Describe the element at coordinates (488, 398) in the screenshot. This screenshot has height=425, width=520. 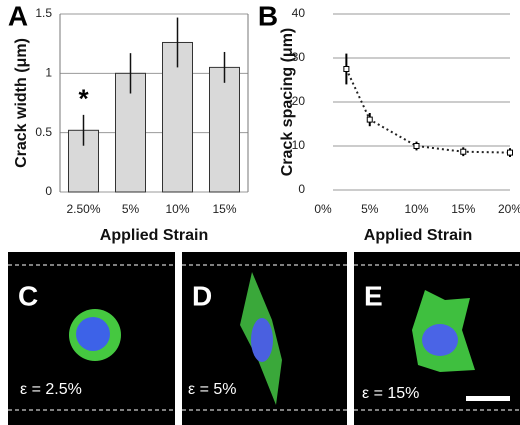
I see `scale-bar` at that location.